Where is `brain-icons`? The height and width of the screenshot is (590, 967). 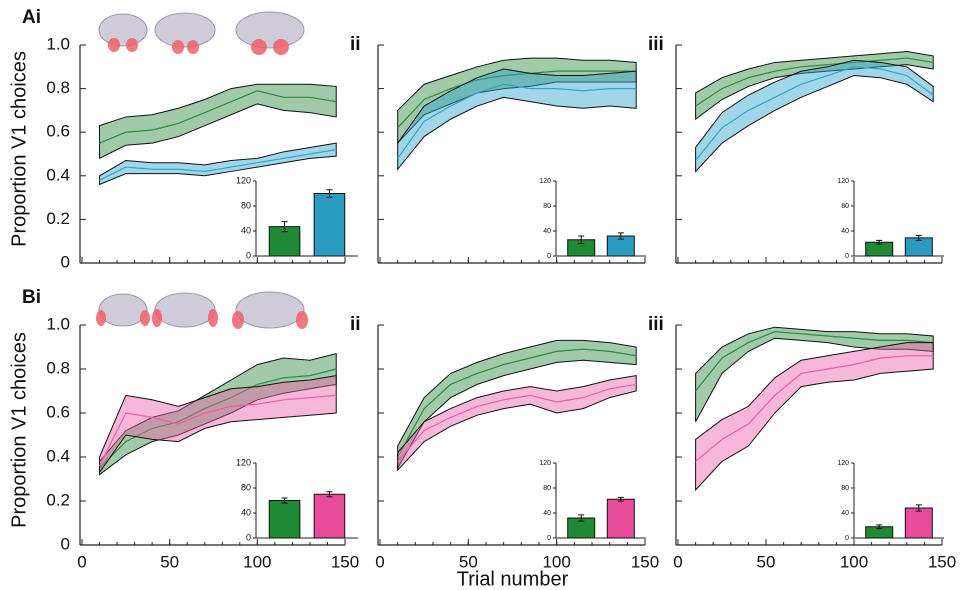 brain-icons is located at coordinates (202, 170).